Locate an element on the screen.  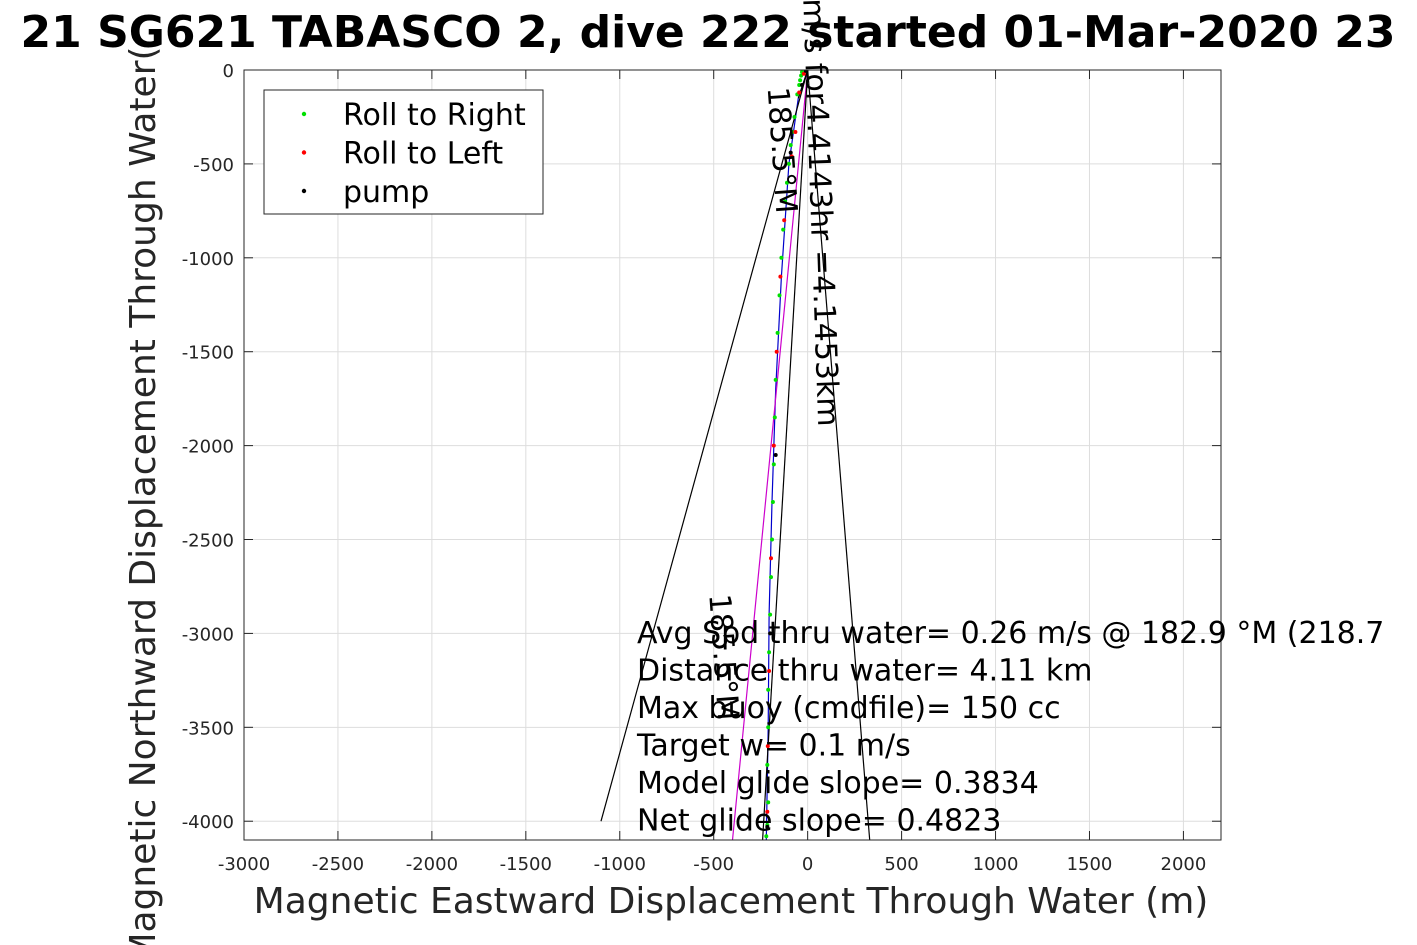
y-tick-label: -1500 is located at coordinates (208, 353).